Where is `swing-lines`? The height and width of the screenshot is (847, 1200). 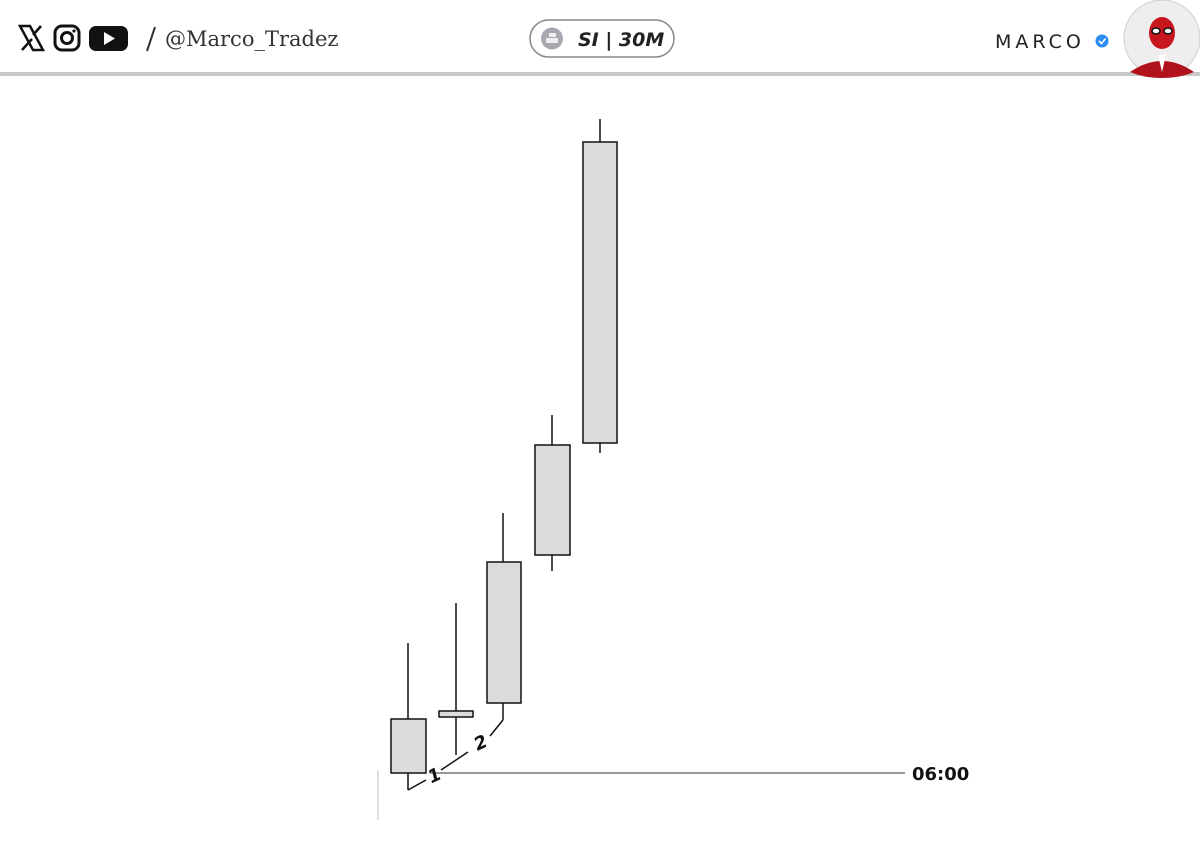 swing-lines is located at coordinates (455, 755).